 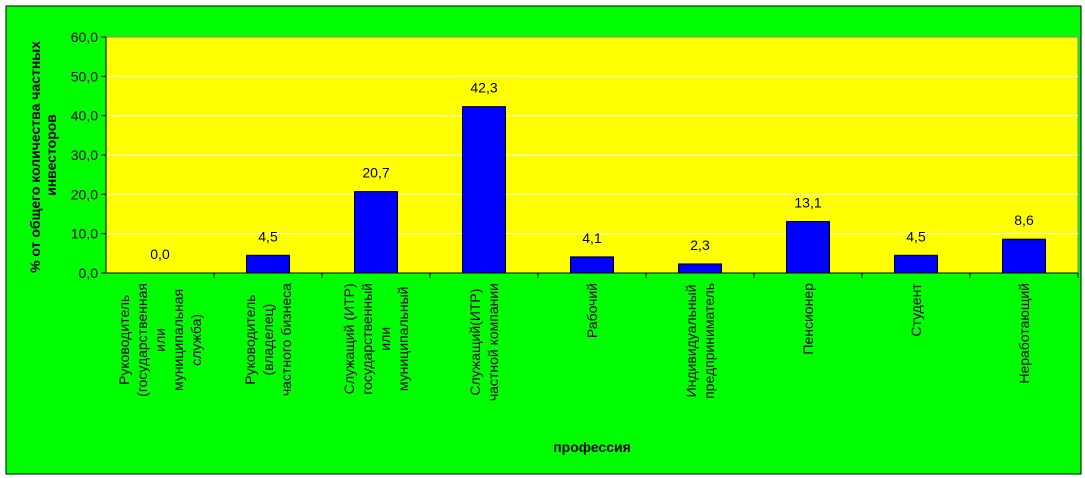 What do you see at coordinates (51, 155) in the screenshot?
I see `y-axis-title-line2: инвесторов` at bounding box center [51, 155].